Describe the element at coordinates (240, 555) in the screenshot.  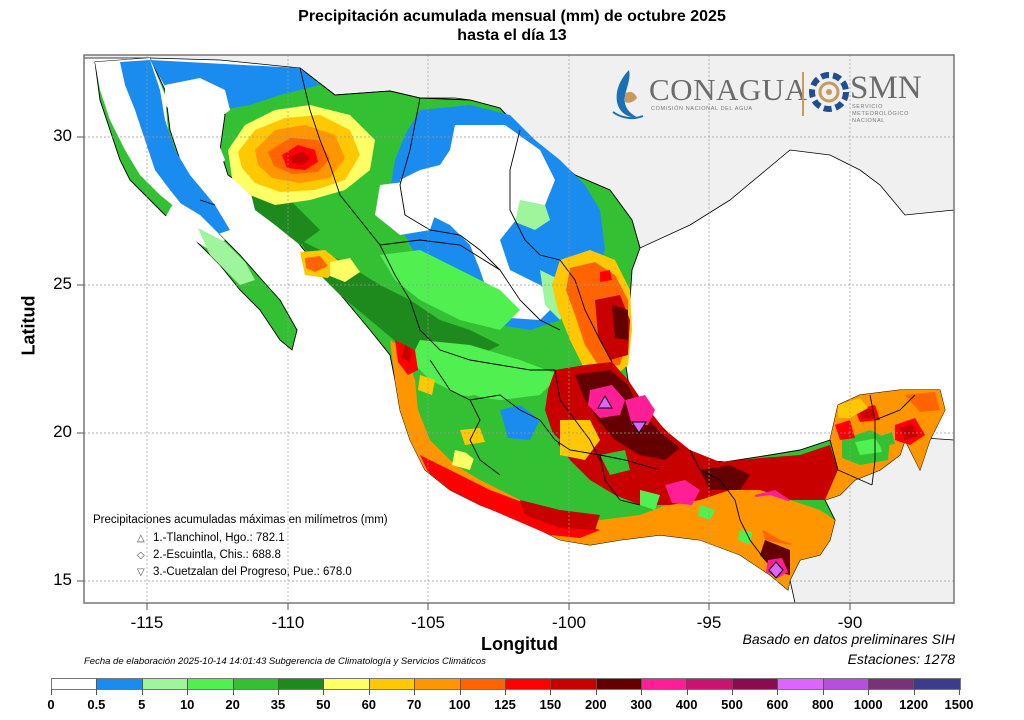
I see `max-precip-item: ◇ 2.-Escuintla, Chis.: 688.8` at that location.